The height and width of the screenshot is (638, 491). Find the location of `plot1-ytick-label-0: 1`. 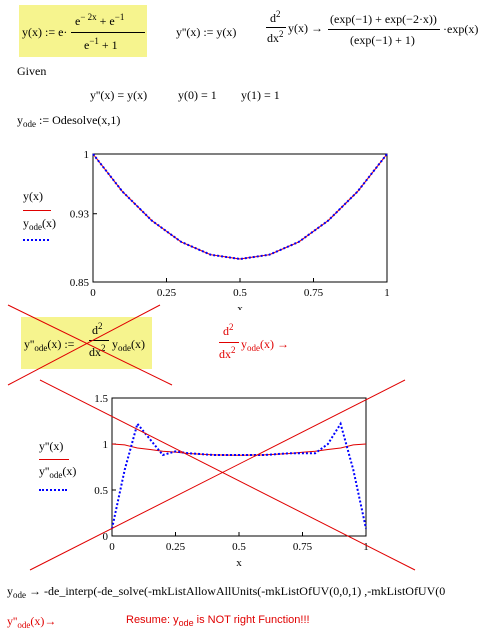

plot1-ytick-label-0: 1 is located at coordinates (87, 155).